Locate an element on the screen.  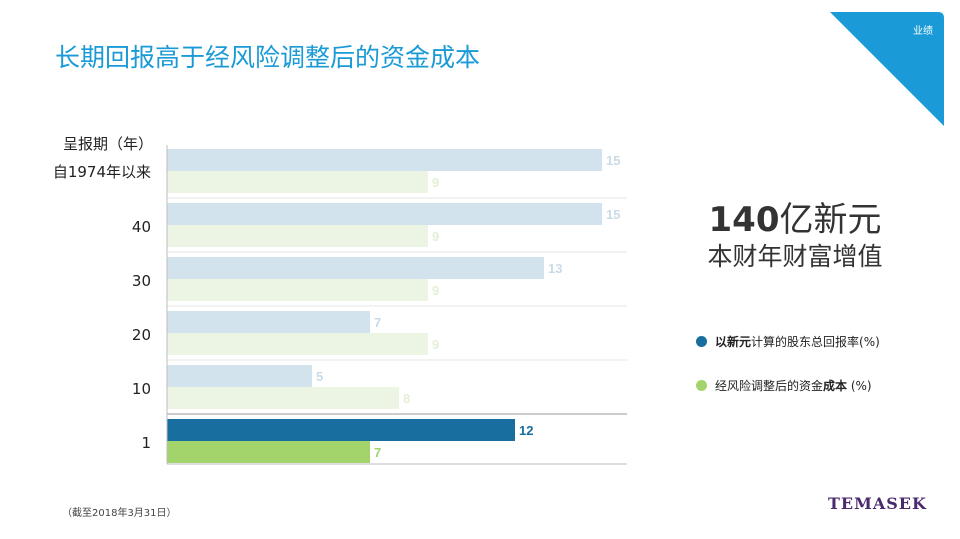
legend-label-bold: 成本 is located at coordinates (835, 386).